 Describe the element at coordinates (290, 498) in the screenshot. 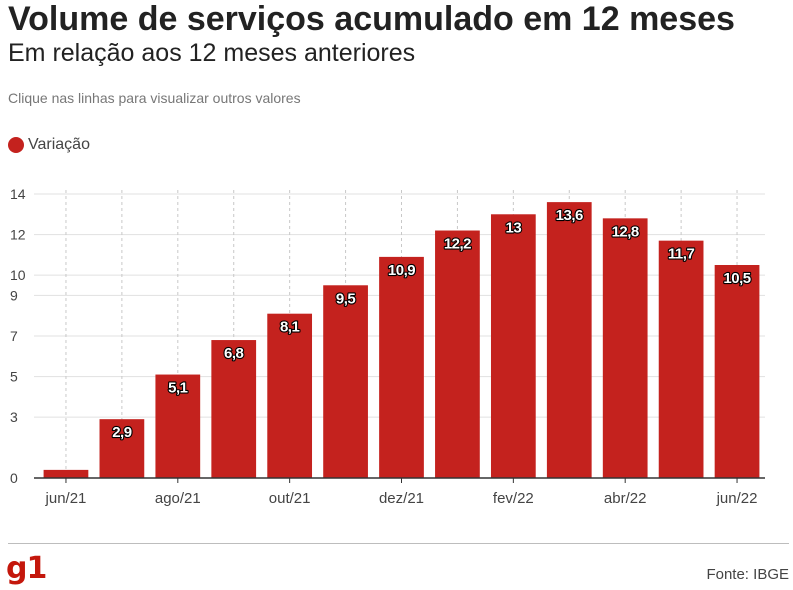

I see `x-tick-label: out/21` at that location.